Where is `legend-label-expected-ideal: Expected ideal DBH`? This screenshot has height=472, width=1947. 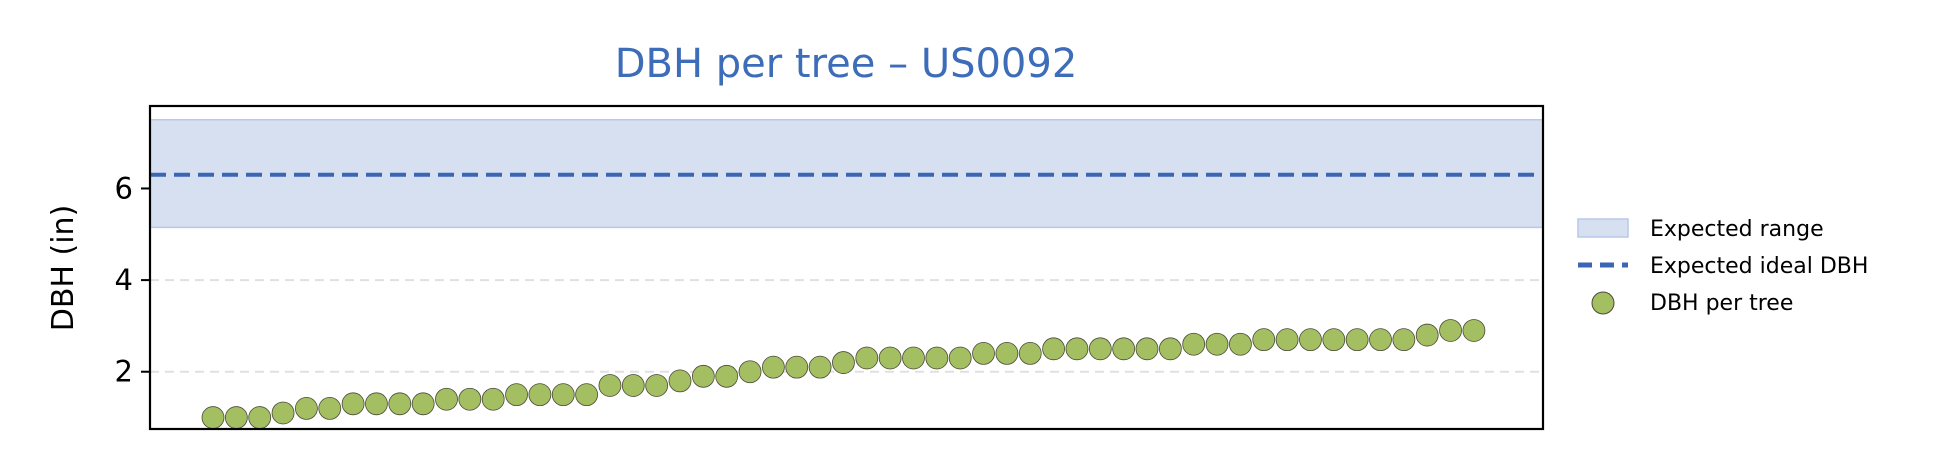
legend-label-expected-ideal: Expected ideal DBH is located at coordinates (1759, 266).